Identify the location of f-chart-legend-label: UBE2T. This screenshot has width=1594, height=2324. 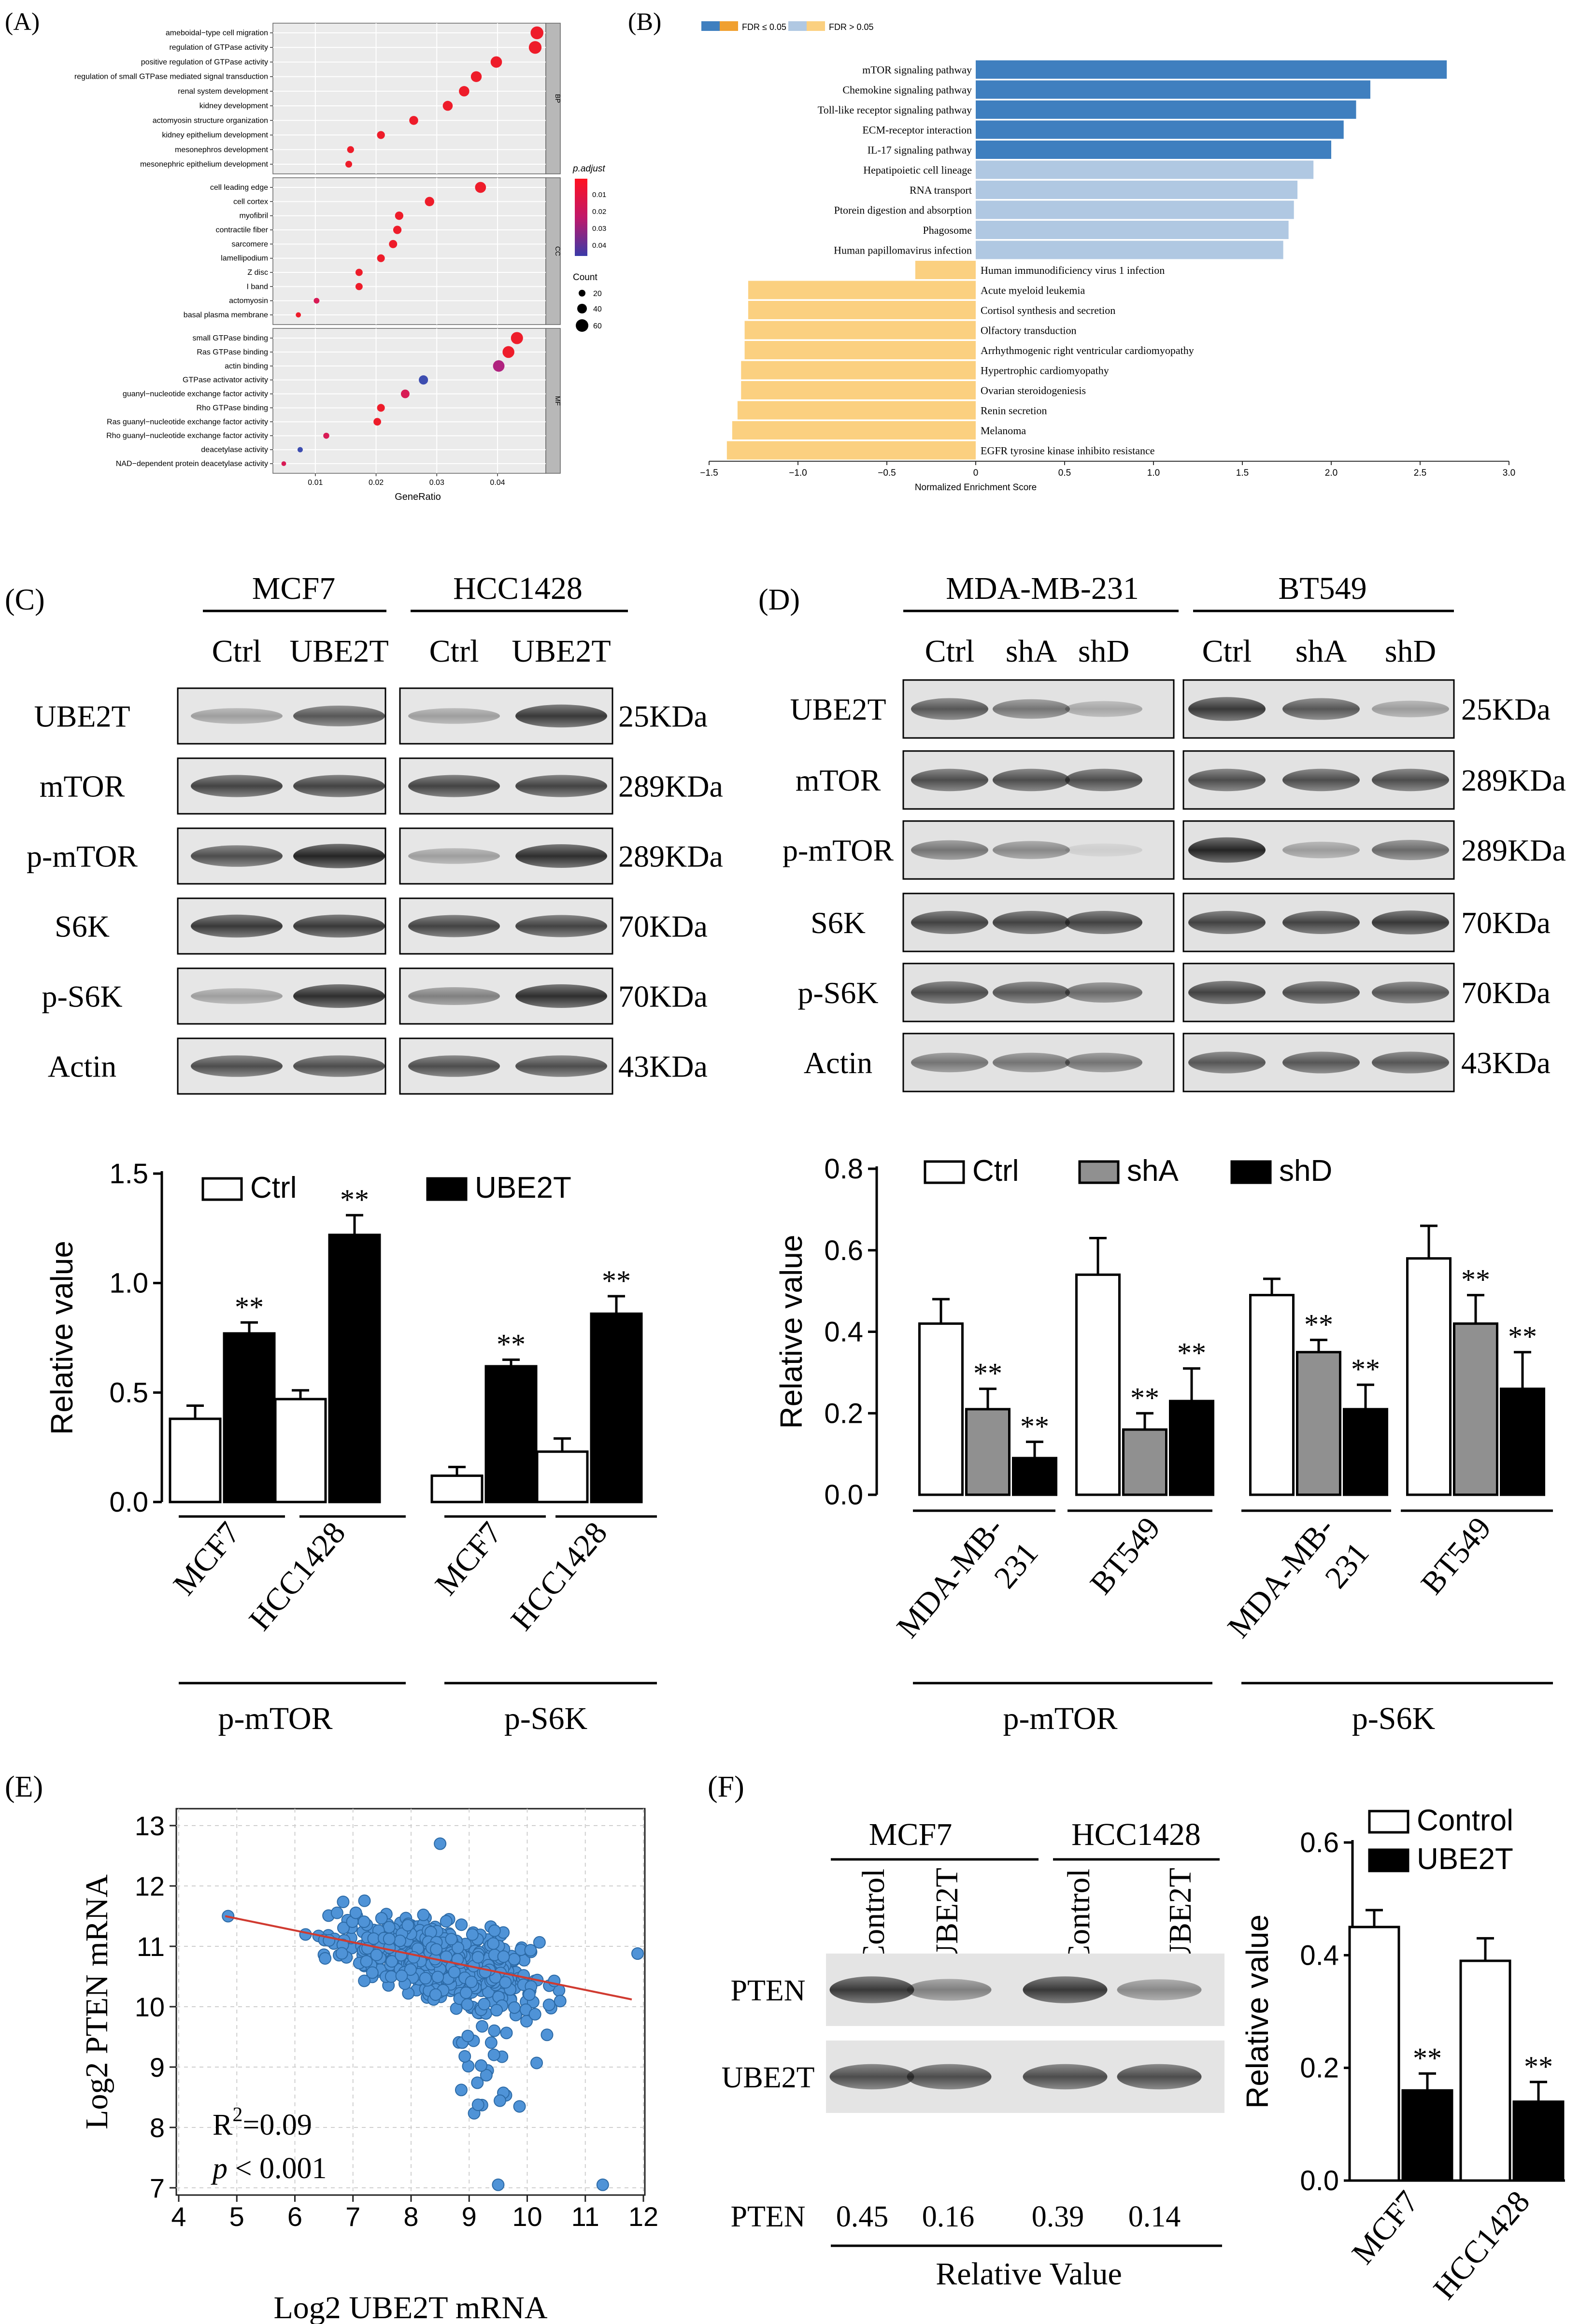
(1465, 1859).